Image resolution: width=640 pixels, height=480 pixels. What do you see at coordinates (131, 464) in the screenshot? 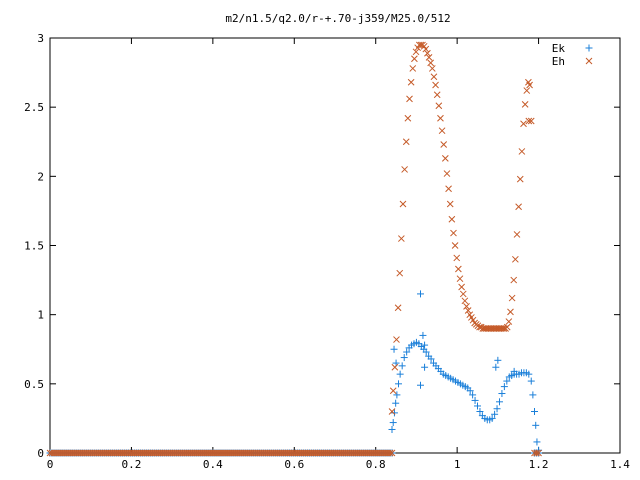
I see `x-tick-label: 0.2` at bounding box center [131, 464].